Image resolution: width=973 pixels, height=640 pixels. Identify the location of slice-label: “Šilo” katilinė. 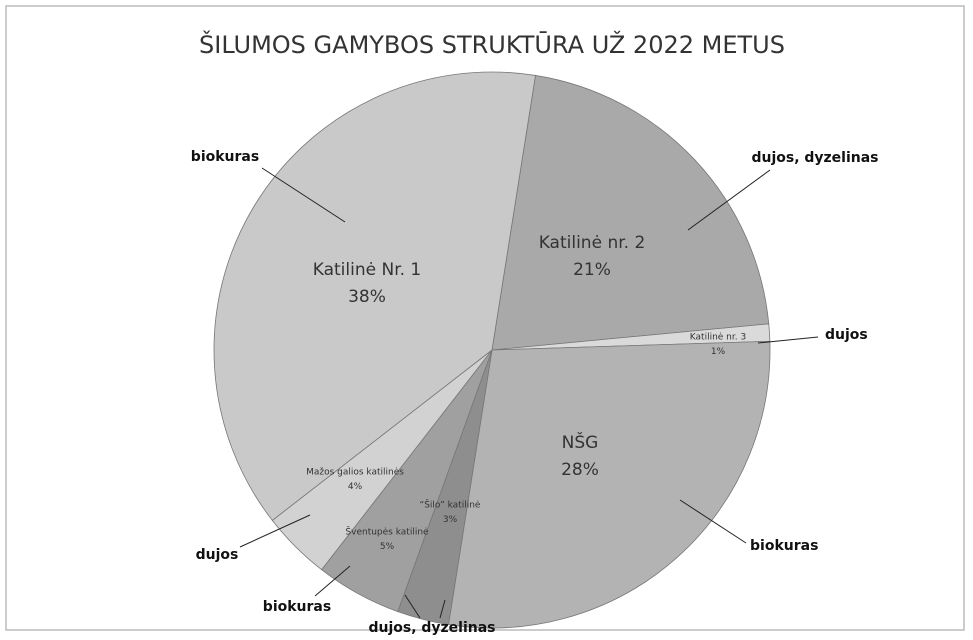
(450, 505).